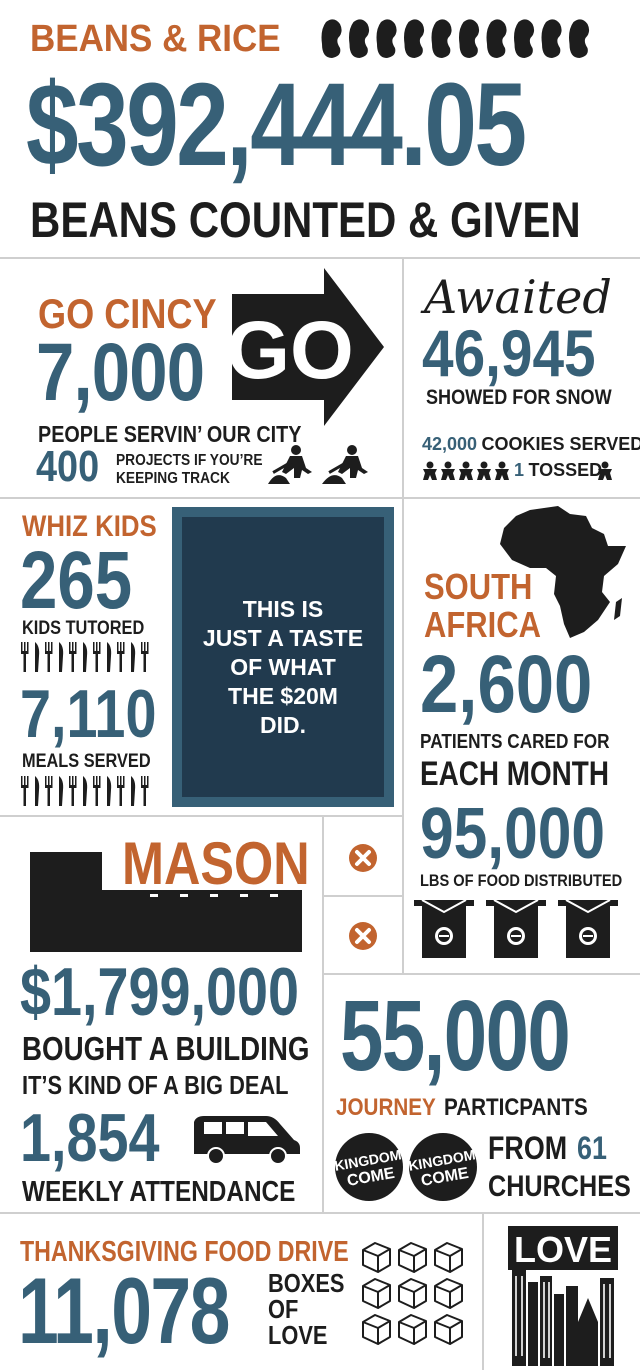 This screenshot has height=1370, width=640. What do you see at coordinates (306, 1283) in the screenshot?
I see `thanksgiving-label-1: BOXES` at bounding box center [306, 1283].